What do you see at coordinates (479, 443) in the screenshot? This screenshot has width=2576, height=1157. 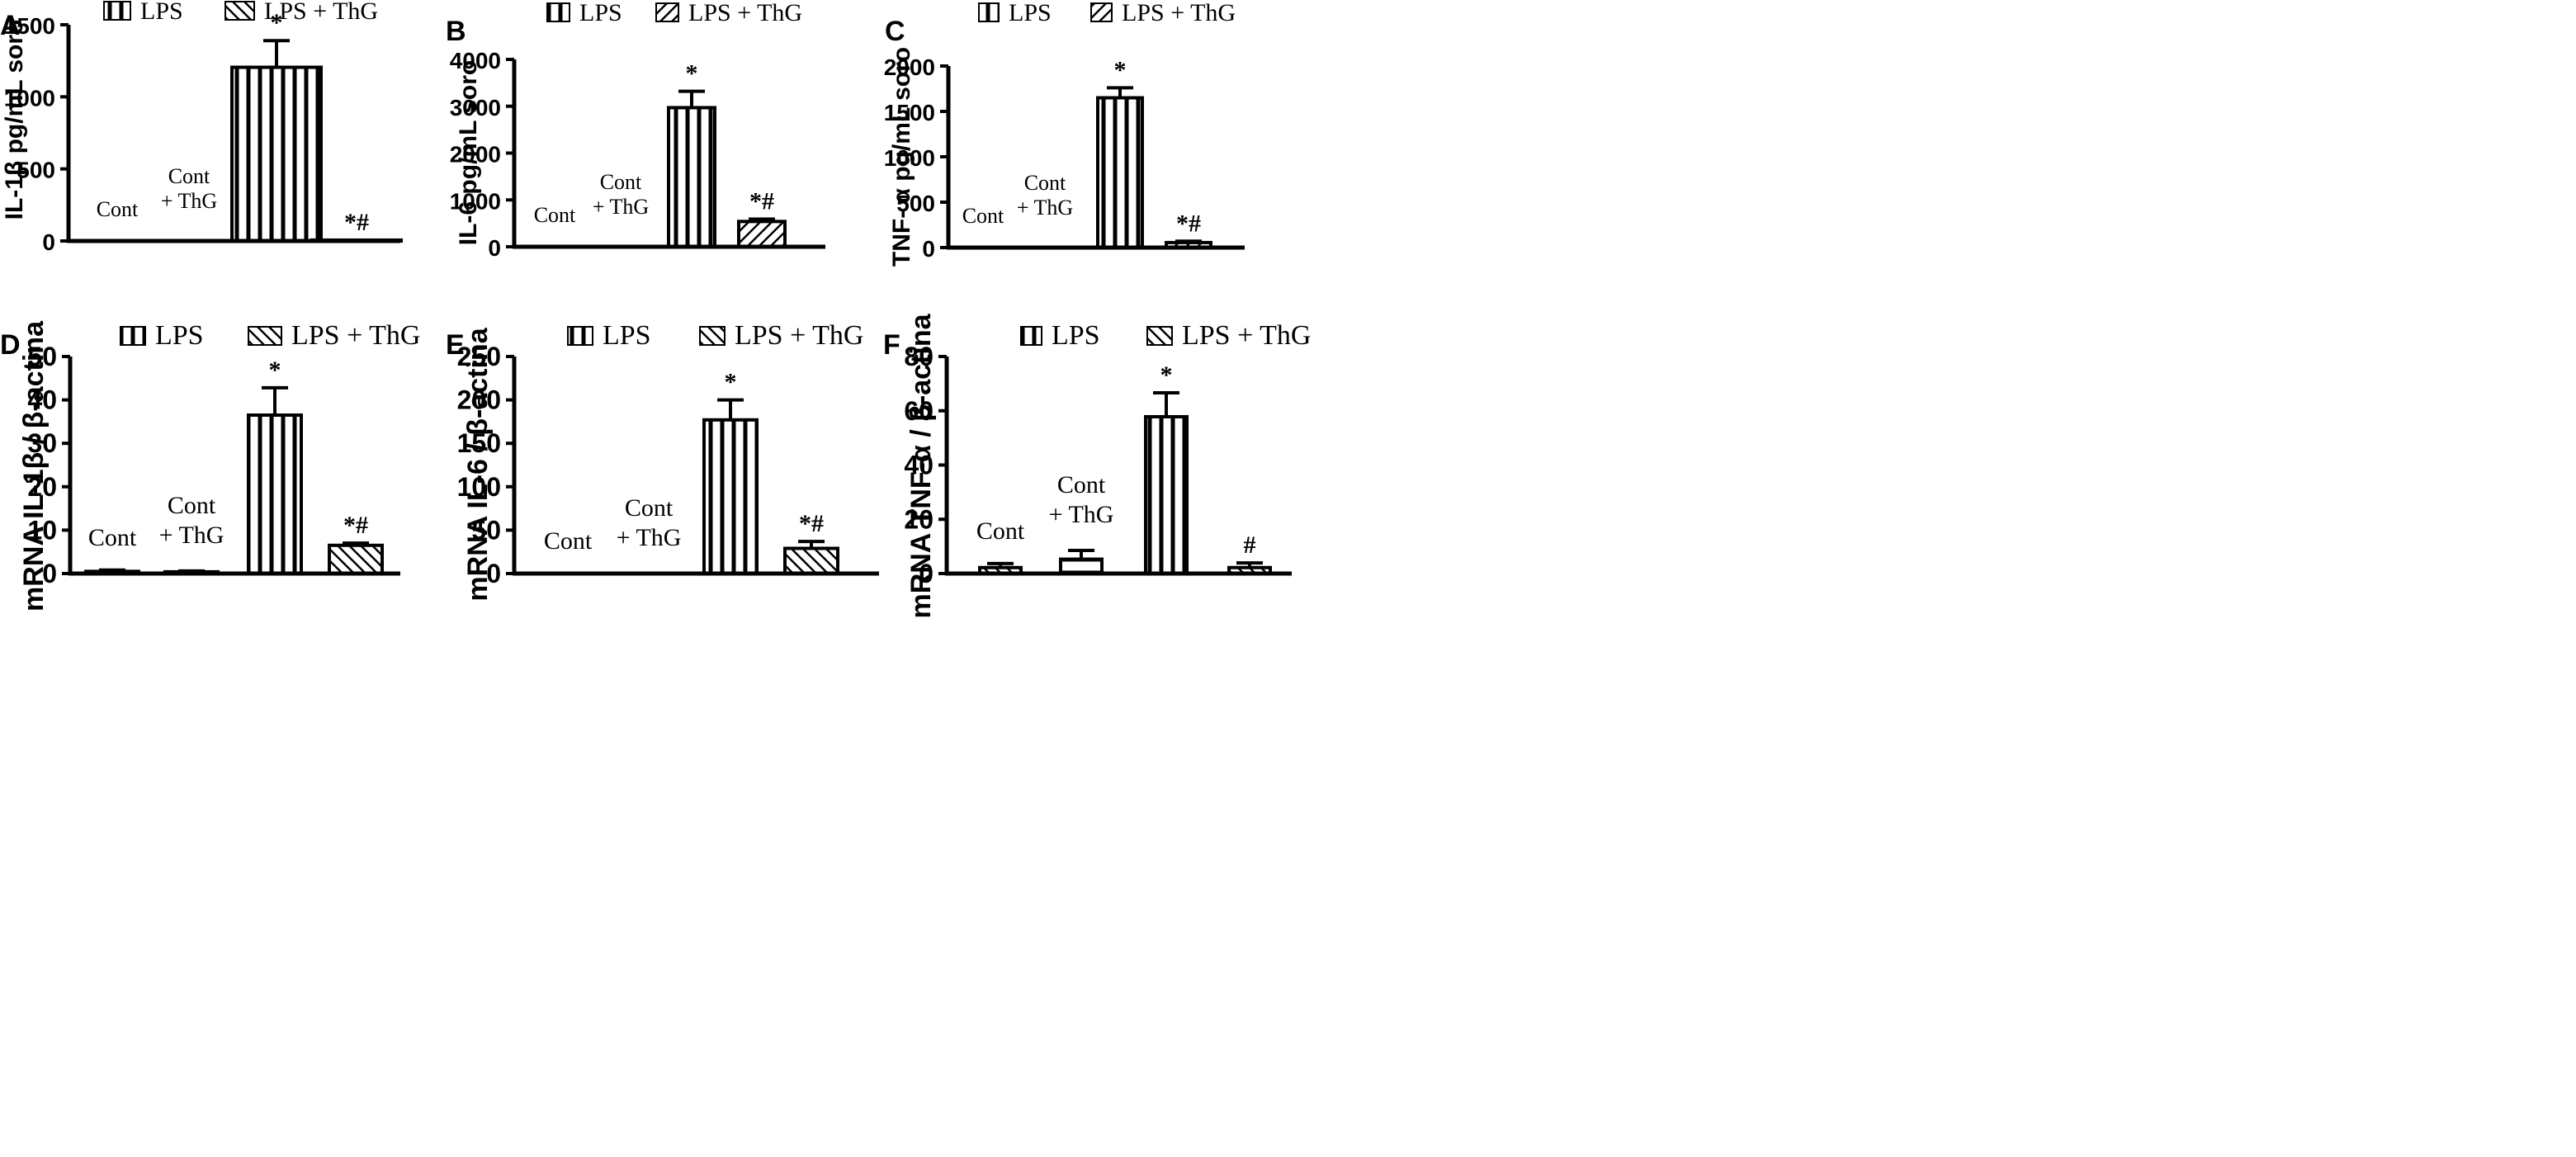 I see `y-tick-label: 150` at bounding box center [479, 443].